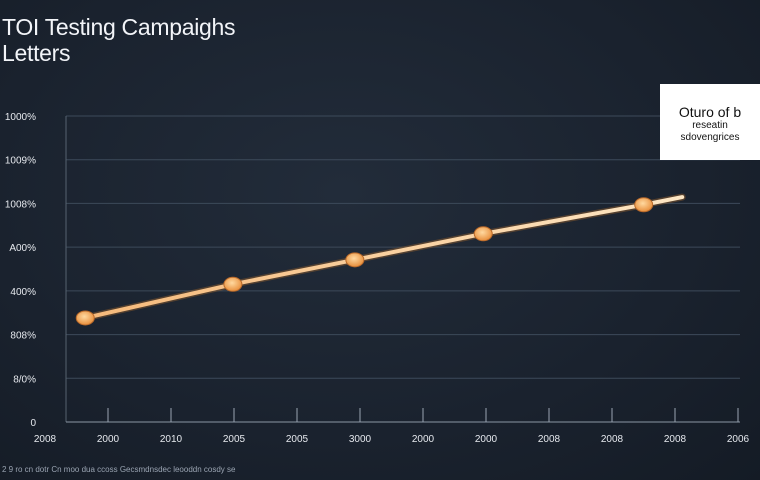  I want to click on y-tick-label: 0, so click(33, 423).